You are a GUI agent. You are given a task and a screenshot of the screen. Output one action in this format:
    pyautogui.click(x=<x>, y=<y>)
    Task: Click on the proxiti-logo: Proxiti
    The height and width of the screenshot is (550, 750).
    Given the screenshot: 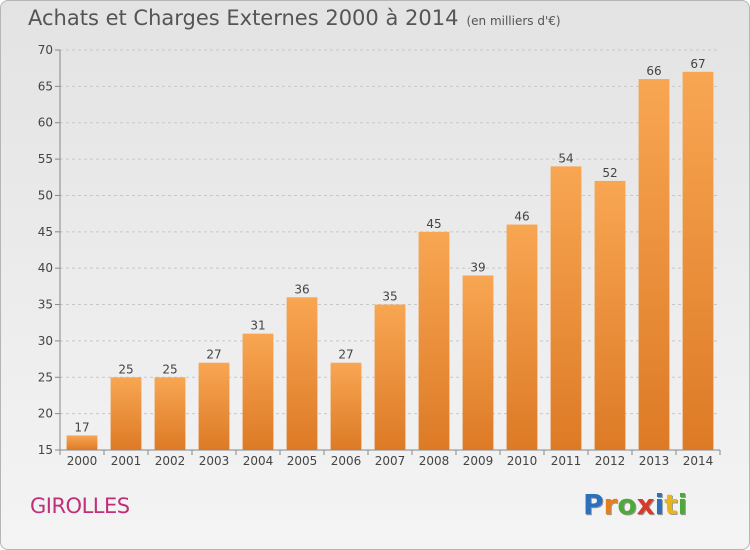 What is the action you would take?
    pyautogui.click(x=635, y=504)
    